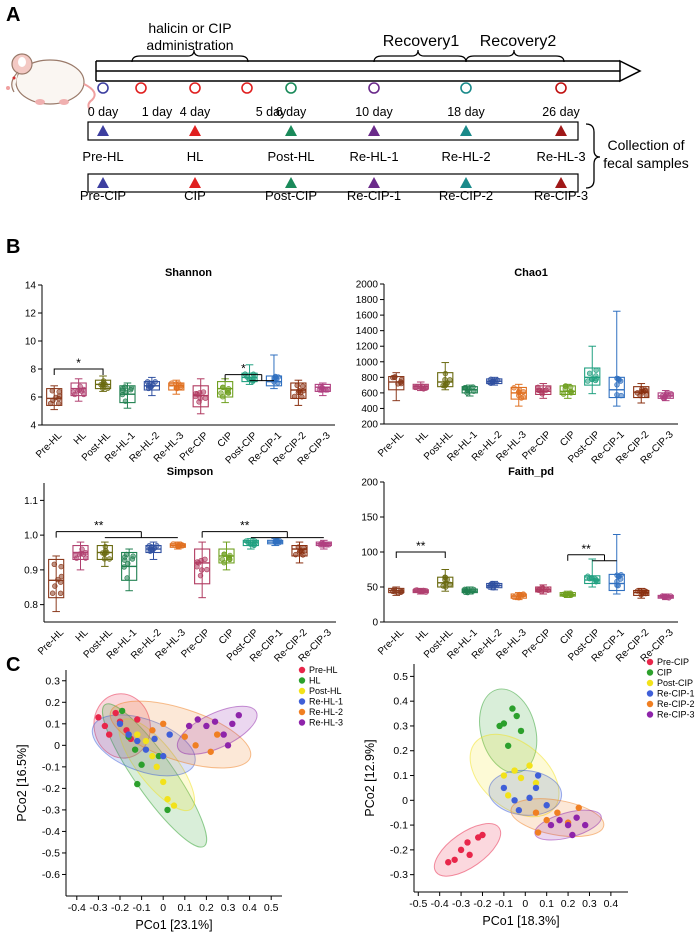 Image resolution: width=699 pixels, height=939 pixels. I want to click on legend-label: Re-CIP-1, so click(676, 694).